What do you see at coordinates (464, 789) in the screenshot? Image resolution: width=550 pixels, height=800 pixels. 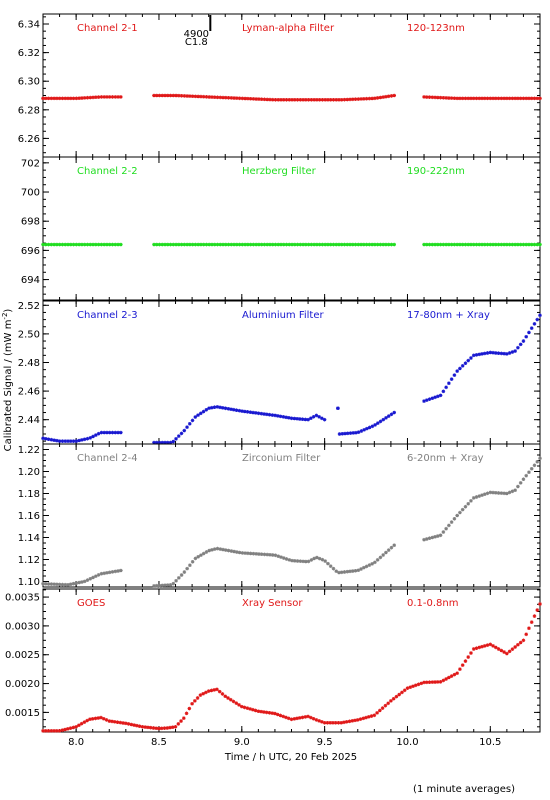 I see `footnote: (1 minute averages)` at bounding box center [464, 789].